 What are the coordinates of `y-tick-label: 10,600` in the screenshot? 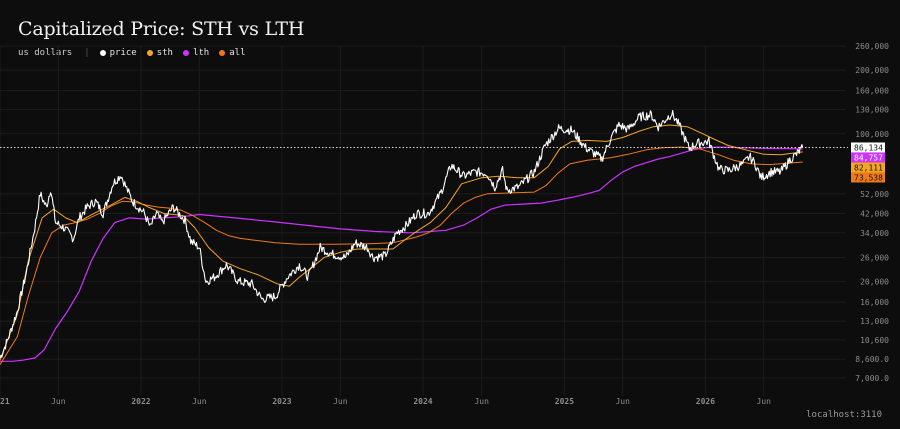 It's located at (874, 340).